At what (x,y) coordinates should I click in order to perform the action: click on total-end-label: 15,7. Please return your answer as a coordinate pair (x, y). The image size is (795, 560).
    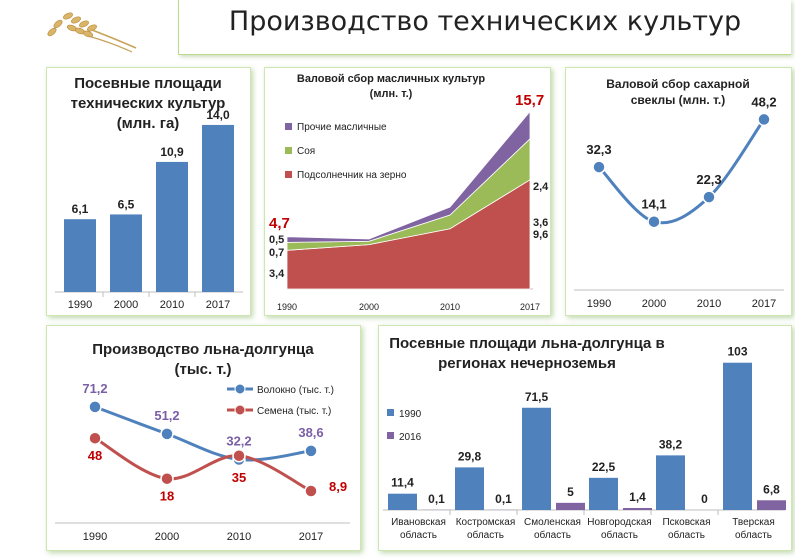
    Looking at the image, I should click on (529, 100).